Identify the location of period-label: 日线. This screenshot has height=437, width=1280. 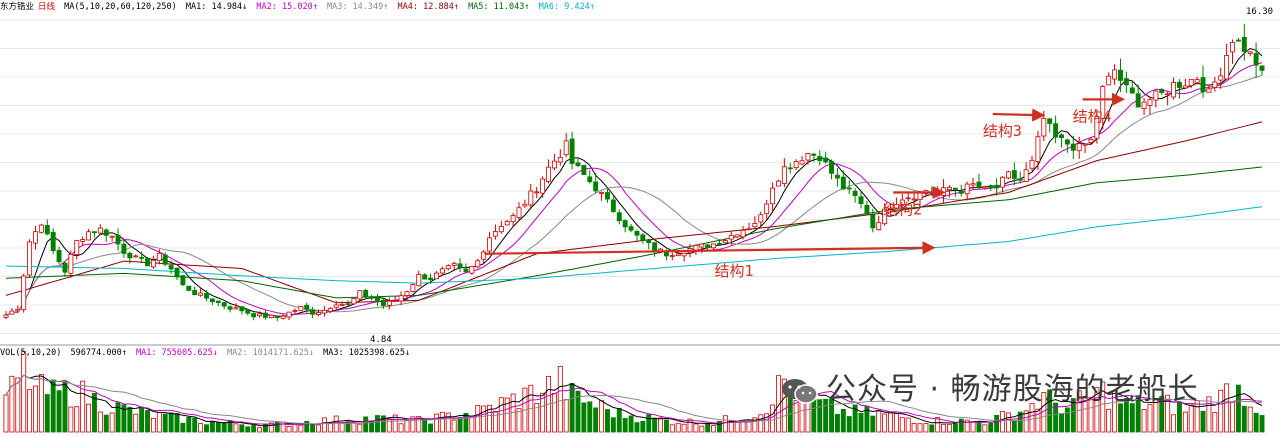
(47, 7).